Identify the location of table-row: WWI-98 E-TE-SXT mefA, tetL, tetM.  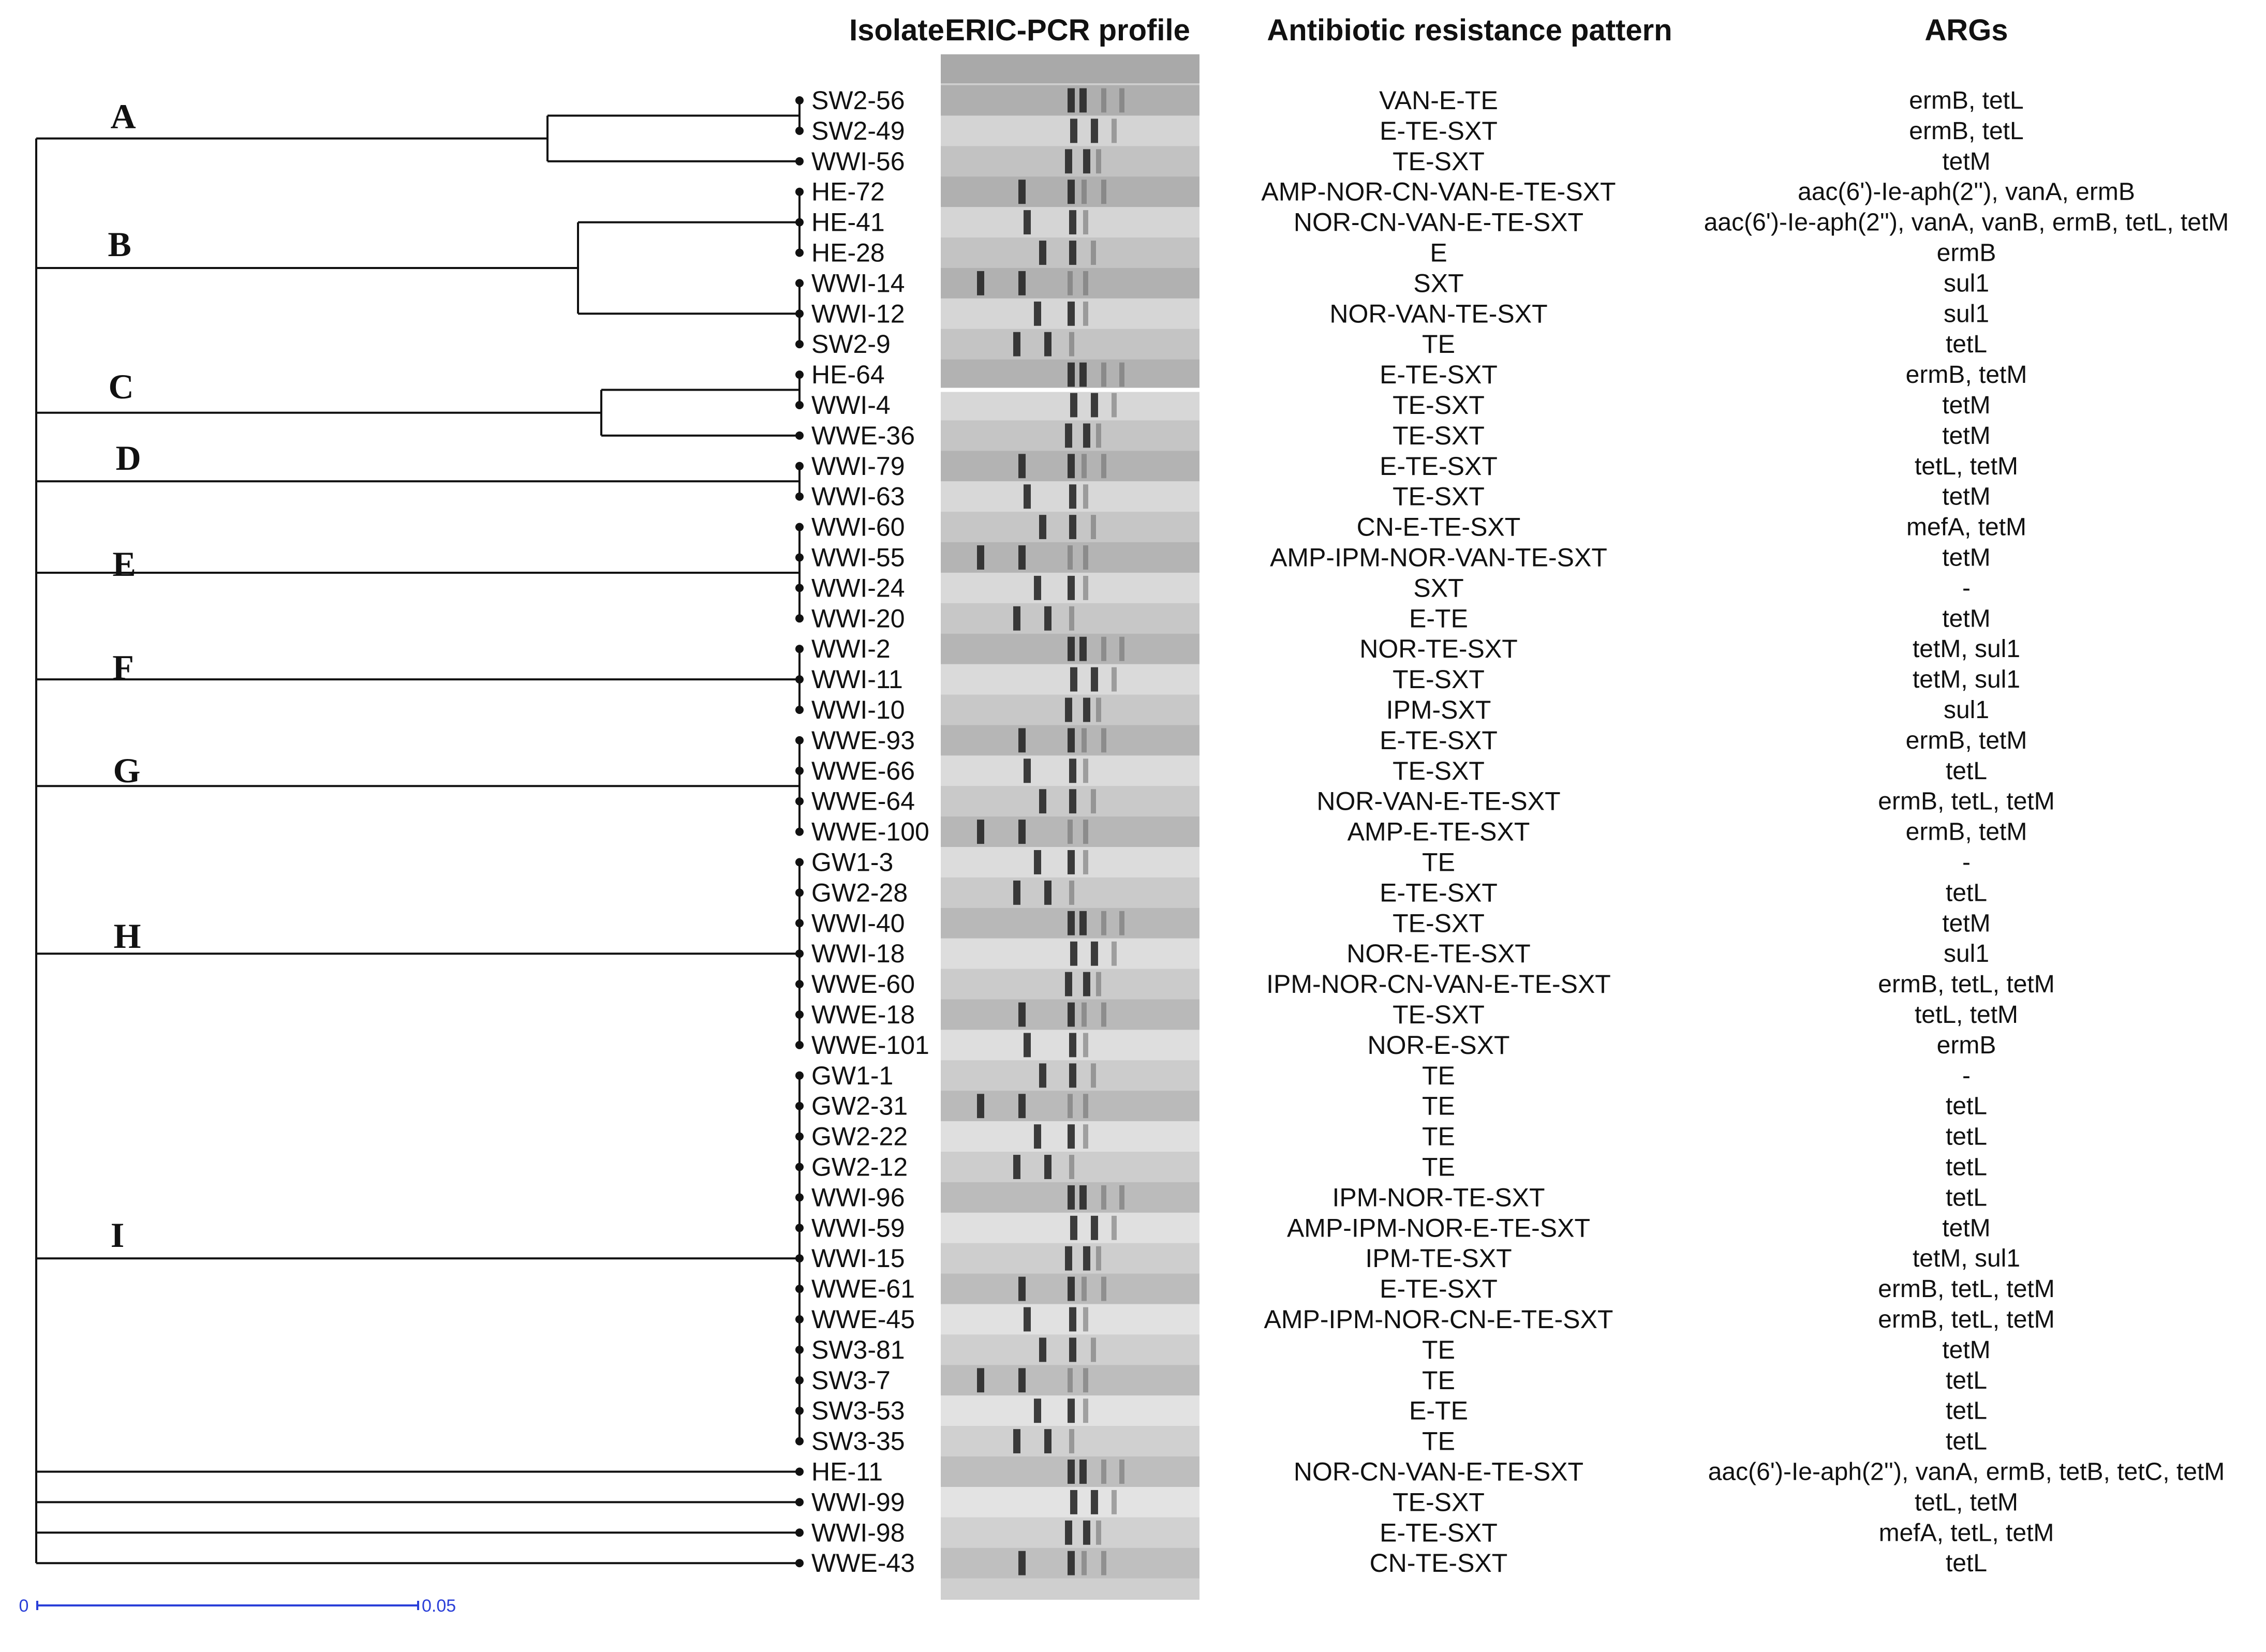
(1425, 1532).